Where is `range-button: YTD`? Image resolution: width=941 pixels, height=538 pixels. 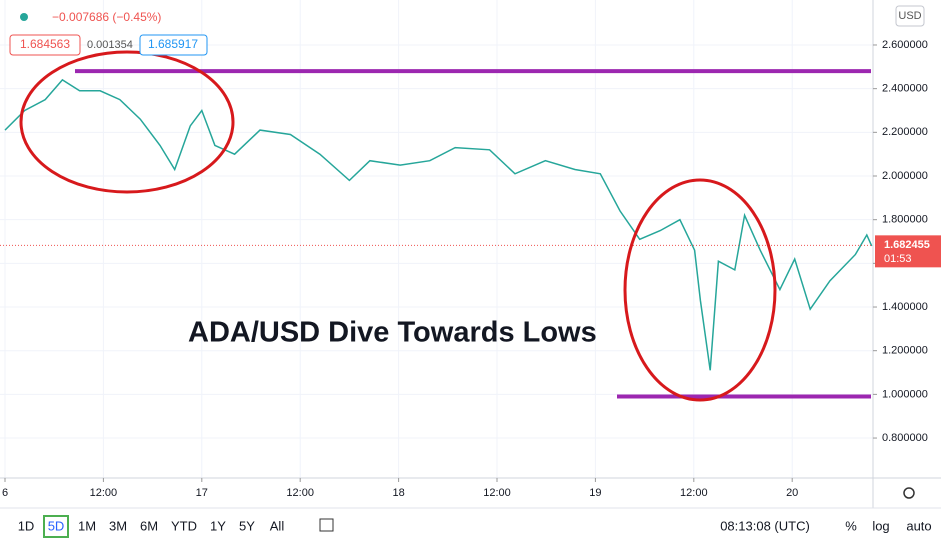 range-button: YTD is located at coordinates (184, 525).